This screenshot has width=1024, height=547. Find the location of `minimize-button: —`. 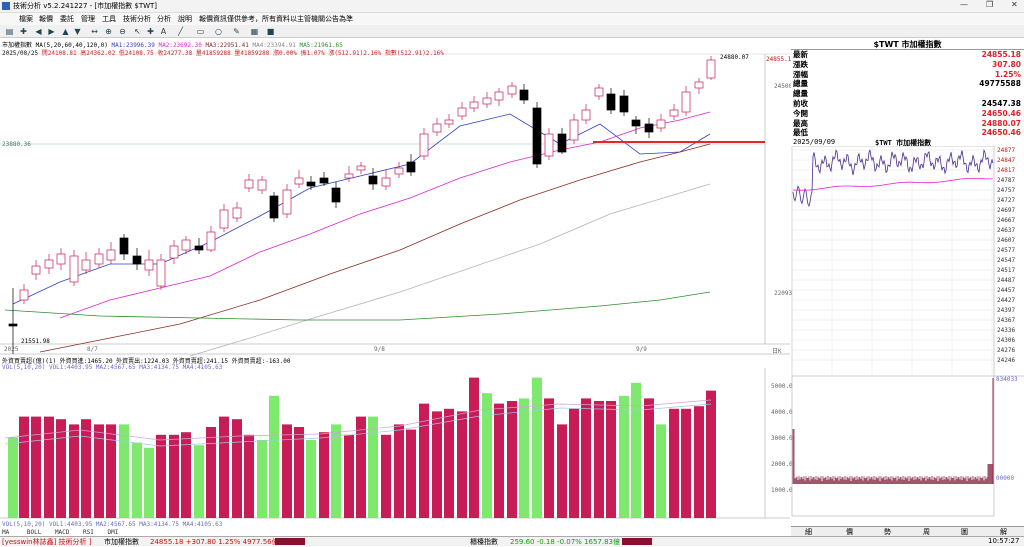

minimize-button: — is located at coordinates (964, 4).